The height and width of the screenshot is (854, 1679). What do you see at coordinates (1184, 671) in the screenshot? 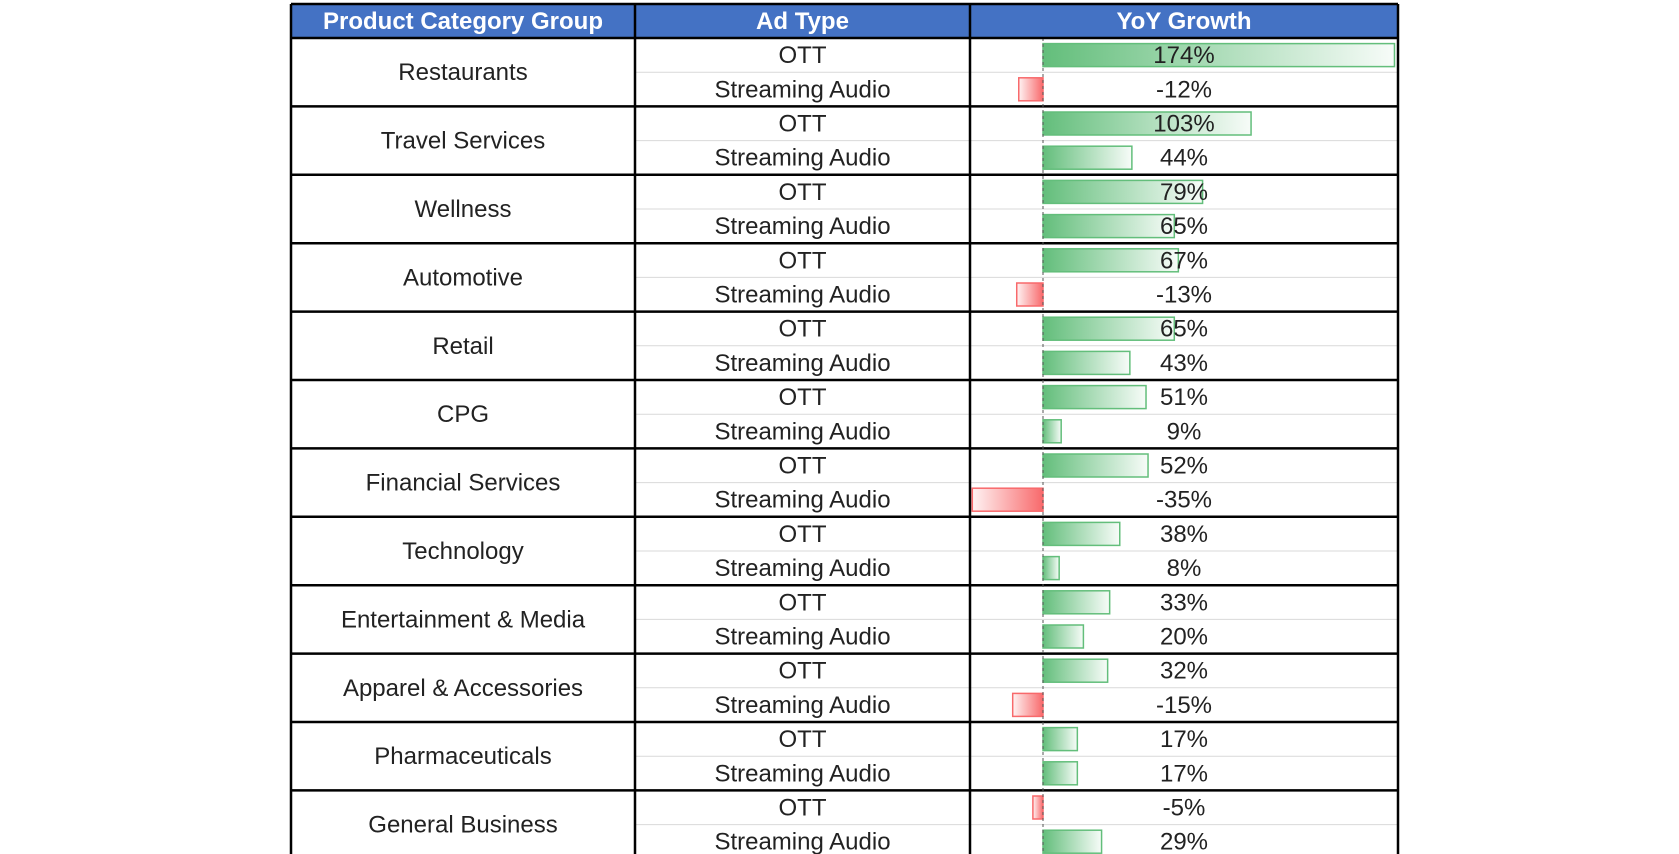
I see `growth-value: 32%` at bounding box center [1184, 671].